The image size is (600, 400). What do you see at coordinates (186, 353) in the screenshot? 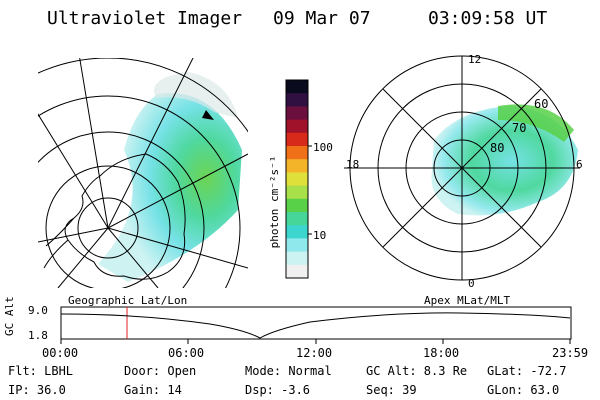
I see `altitude-xtick-1: 06:00` at bounding box center [186, 353].